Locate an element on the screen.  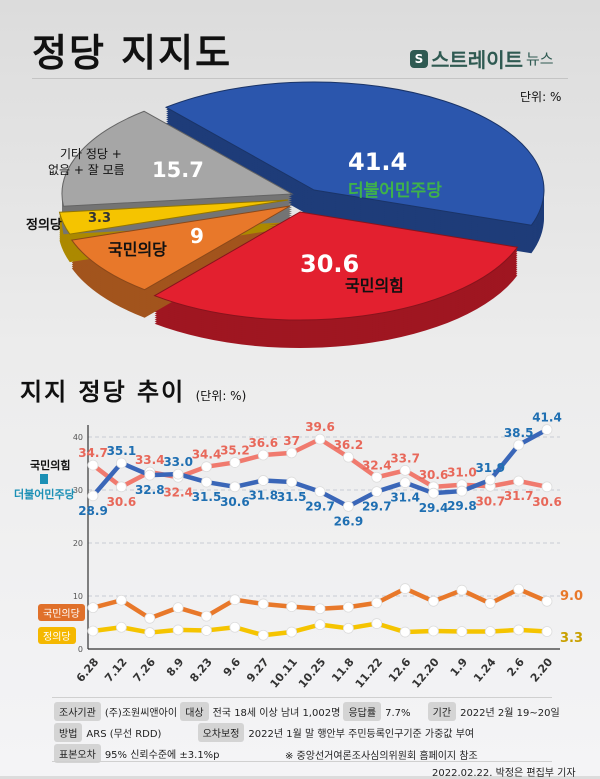
pie-name-people: 국민의당 is located at coordinates (137, 249).